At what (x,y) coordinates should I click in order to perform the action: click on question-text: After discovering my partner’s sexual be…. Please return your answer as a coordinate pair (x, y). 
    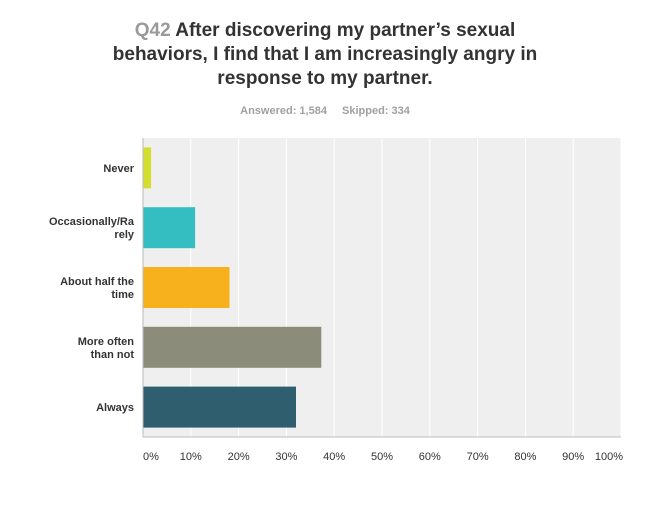
    Looking at the image, I should click on (325, 54).